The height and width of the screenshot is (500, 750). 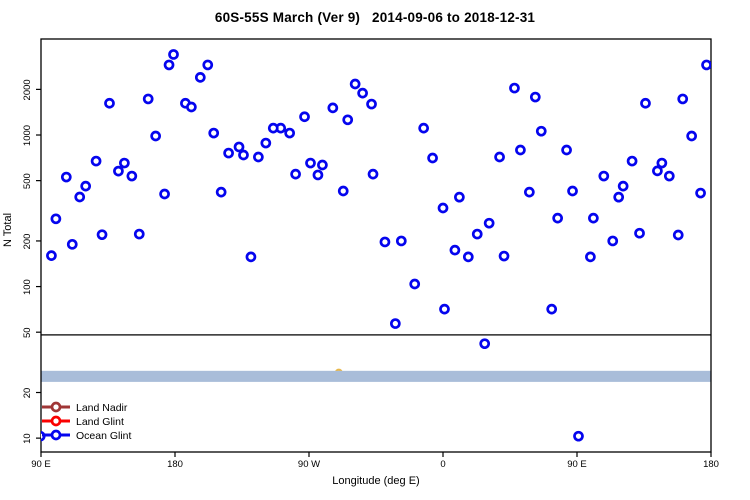 I want to click on y-tick-label: 20, so click(x=27, y=393).